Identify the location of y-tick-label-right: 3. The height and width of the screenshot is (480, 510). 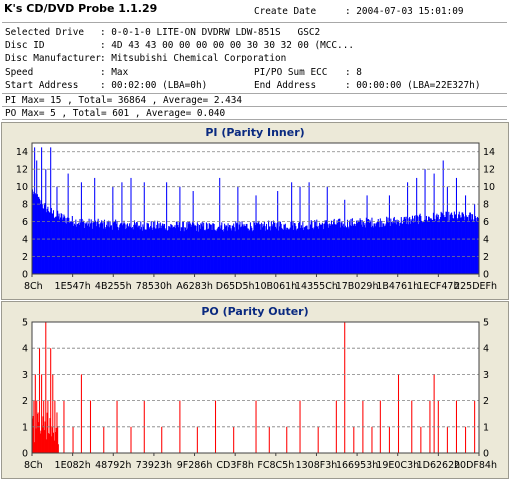
(486, 375).